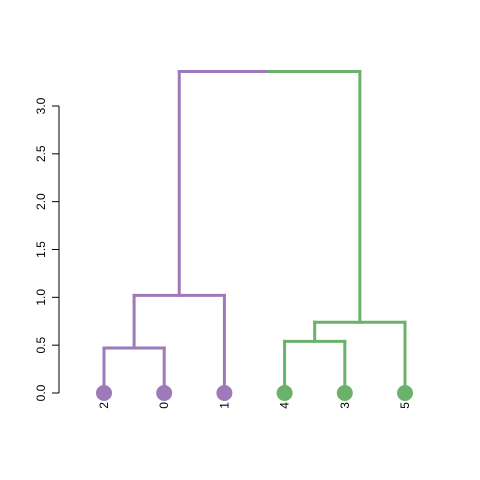 Image resolution: width=480 pixels, height=480 pixels. Describe the element at coordinates (254, 397) in the screenshot. I see `leaves: 2 0 1 4 3 5` at that location.